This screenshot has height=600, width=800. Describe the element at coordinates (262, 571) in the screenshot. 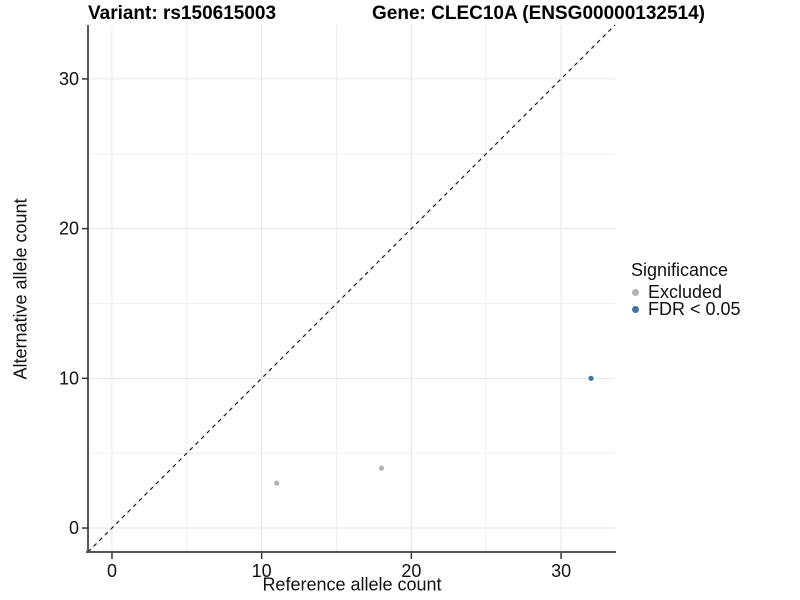

I see `x-tick-label: 10` at that location.